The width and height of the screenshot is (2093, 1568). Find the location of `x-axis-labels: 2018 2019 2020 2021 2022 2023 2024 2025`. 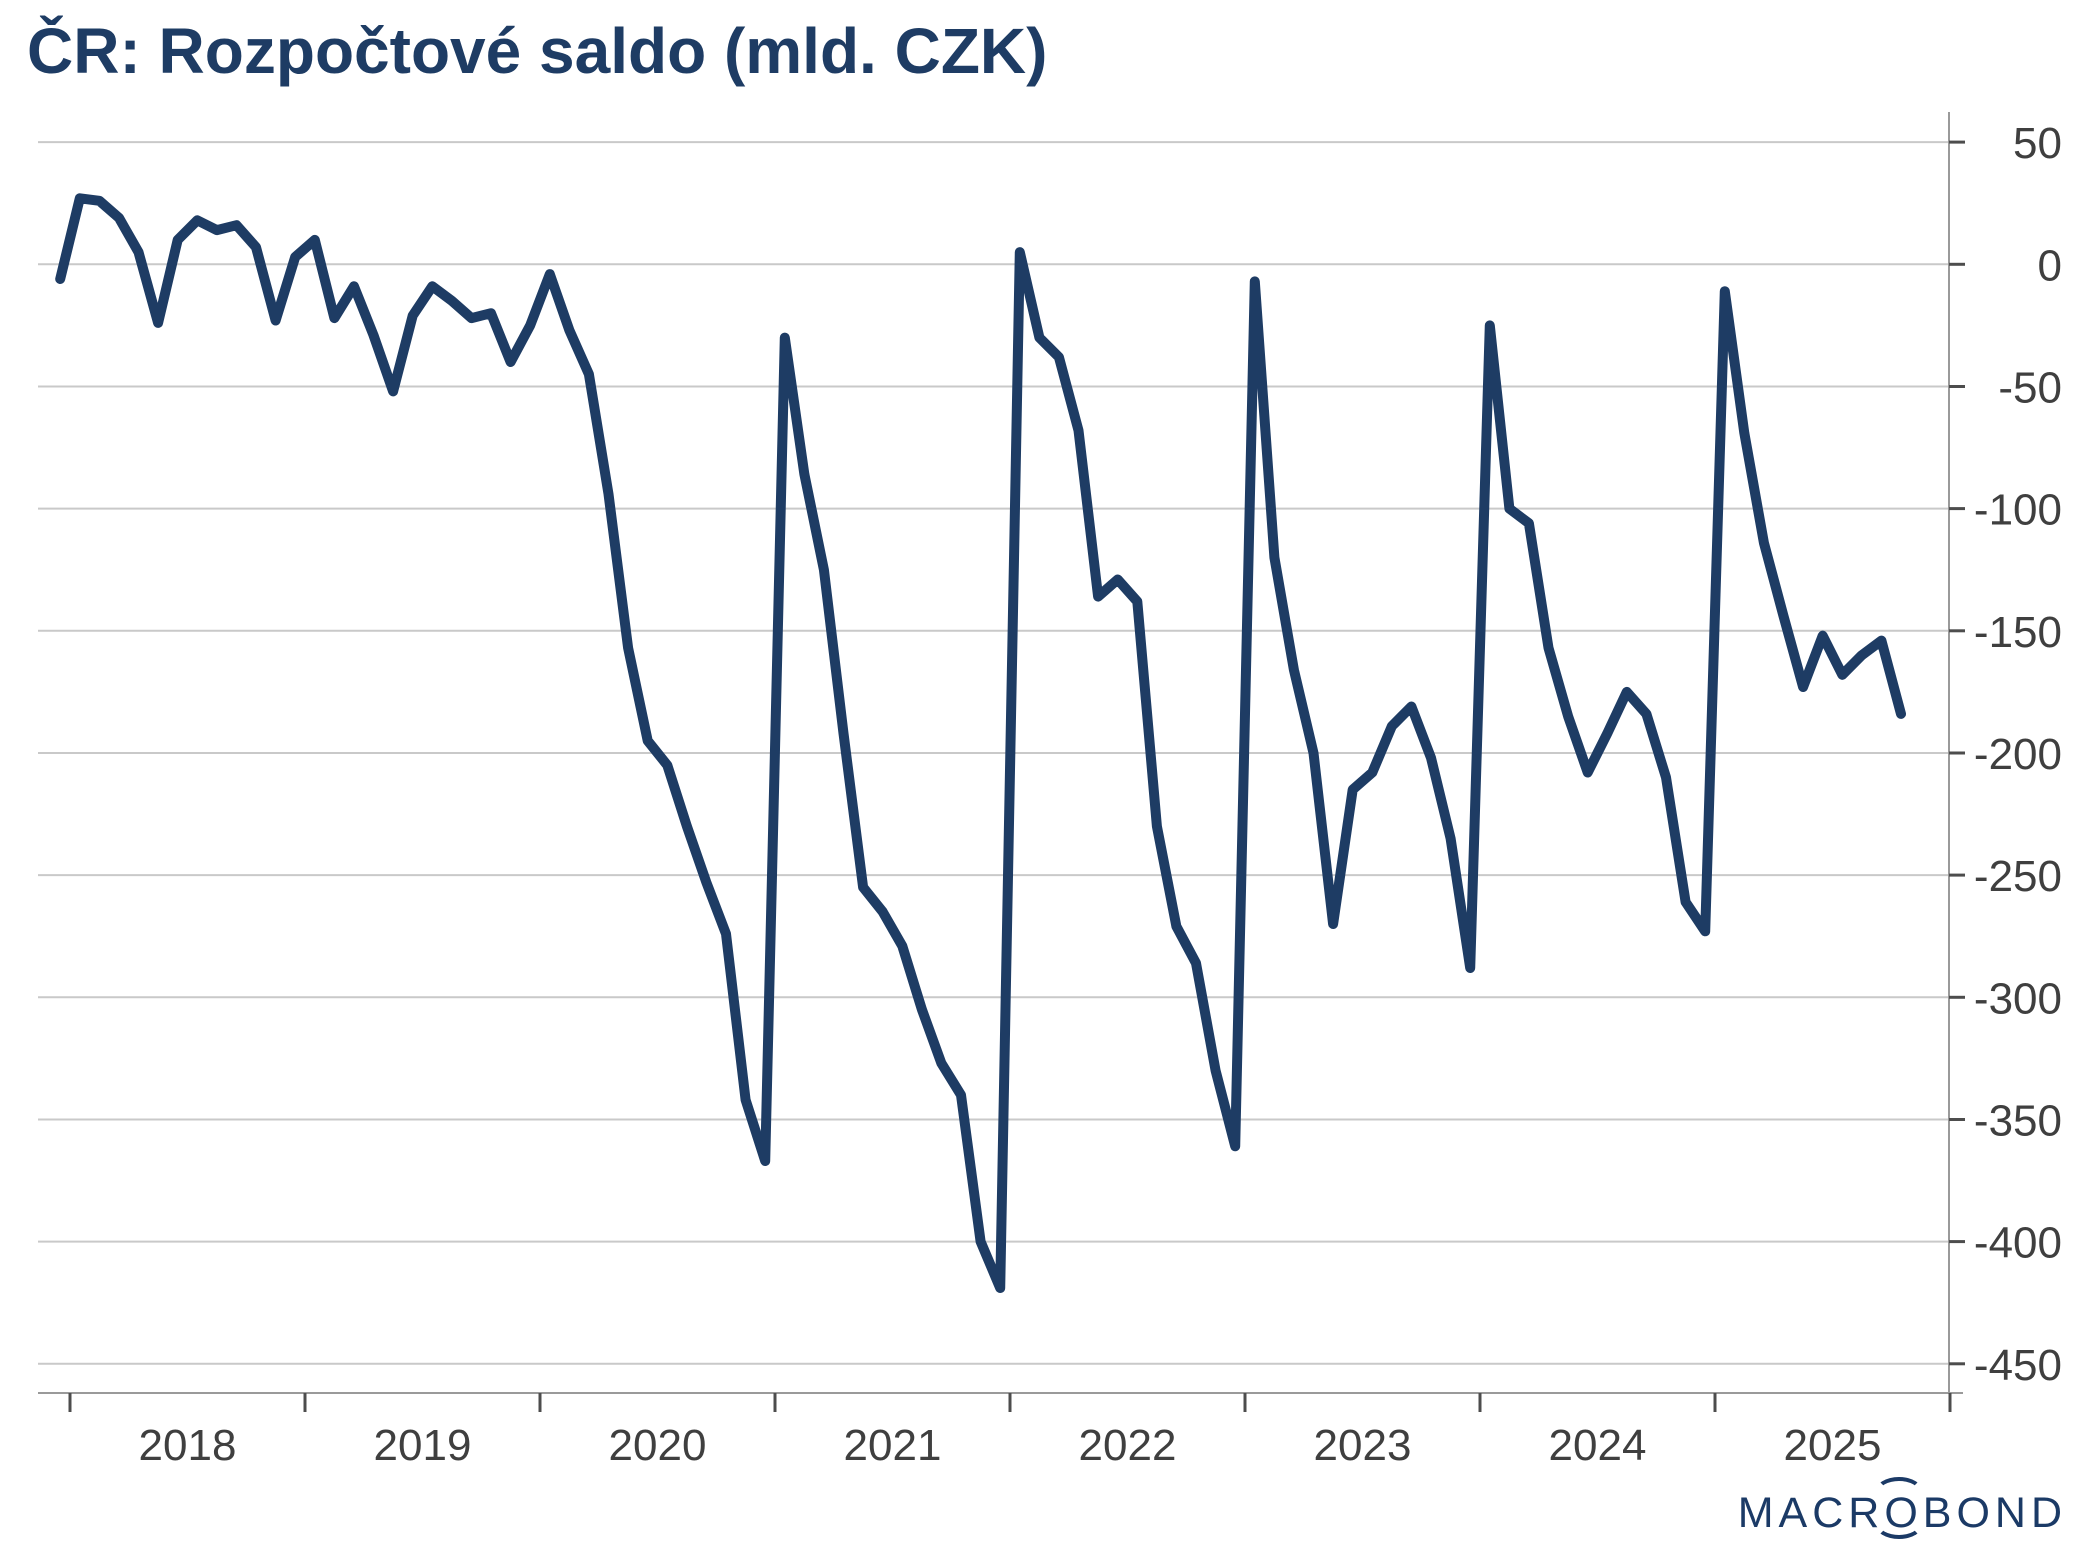

x-axis-labels: 2018 2019 2020 2021 2022 2023 2024 2025 is located at coordinates (1010, 1445).